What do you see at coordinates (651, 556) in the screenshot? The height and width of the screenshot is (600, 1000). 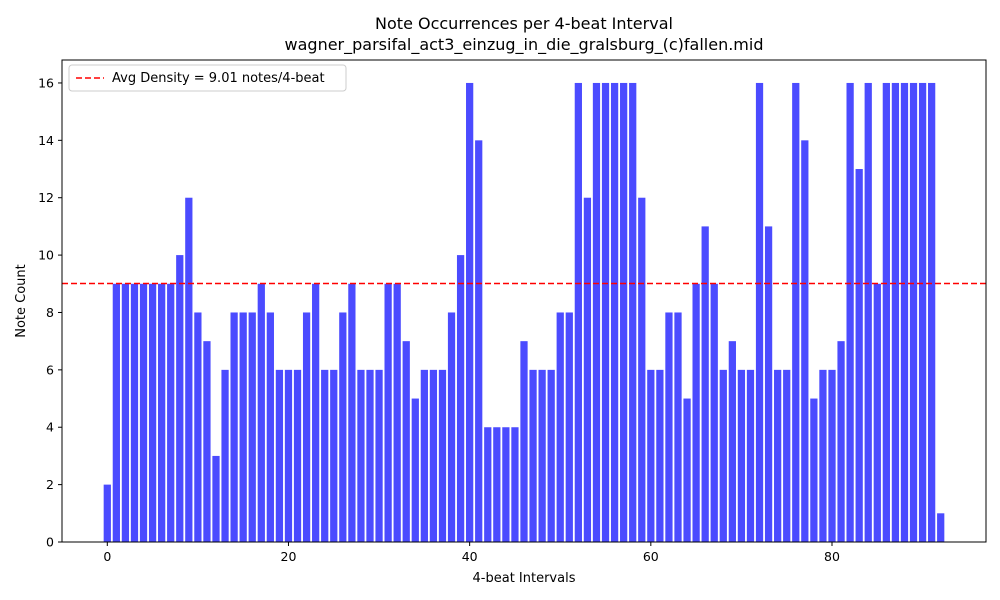 I see `x-tick-label: 60` at bounding box center [651, 556].